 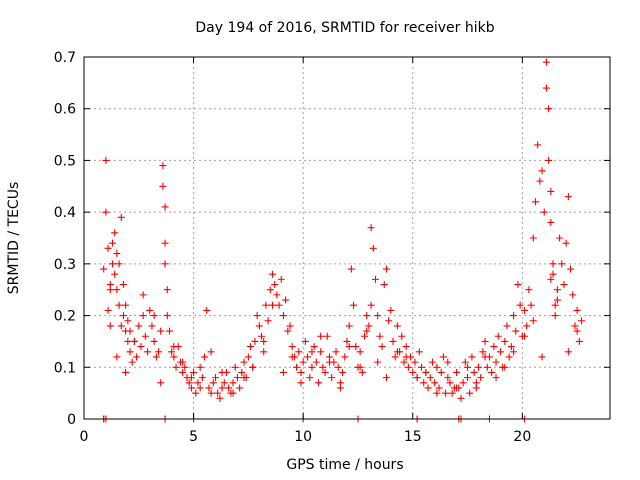 I want to click on x-tick-label: 0, so click(x=84, y=437).